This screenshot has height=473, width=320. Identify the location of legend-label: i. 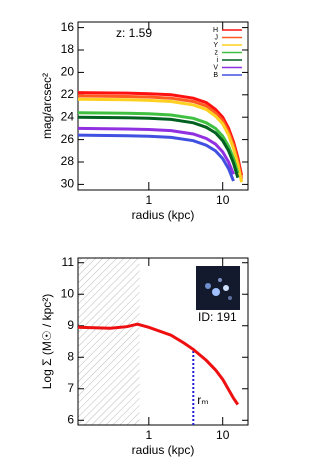
(217, 60).